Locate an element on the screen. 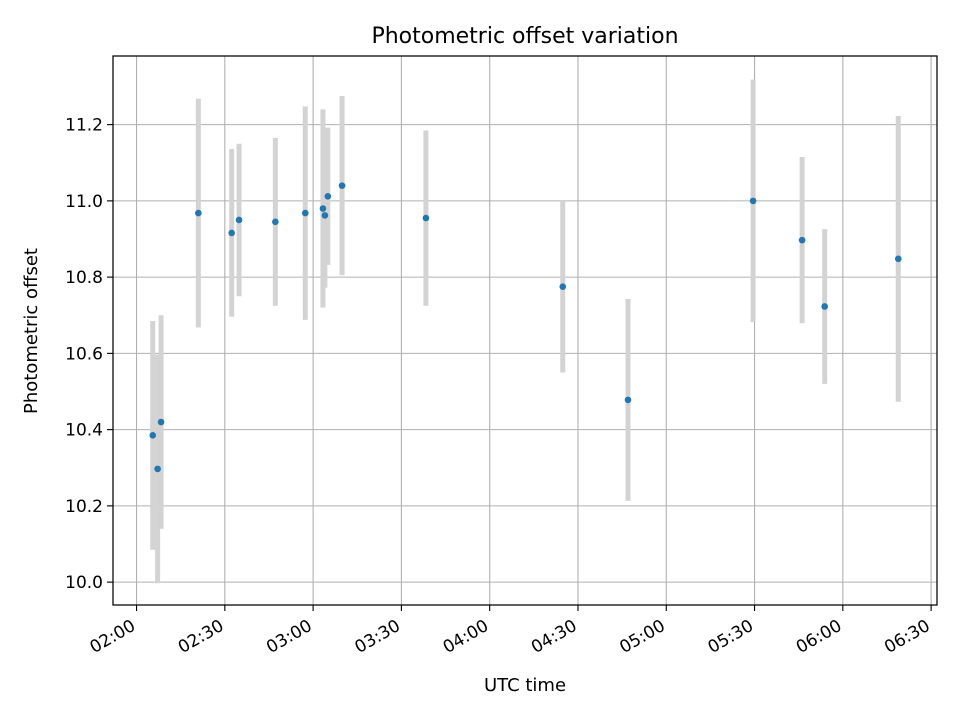  x-axis-label: UTC time is located at coordinates (525, 685).